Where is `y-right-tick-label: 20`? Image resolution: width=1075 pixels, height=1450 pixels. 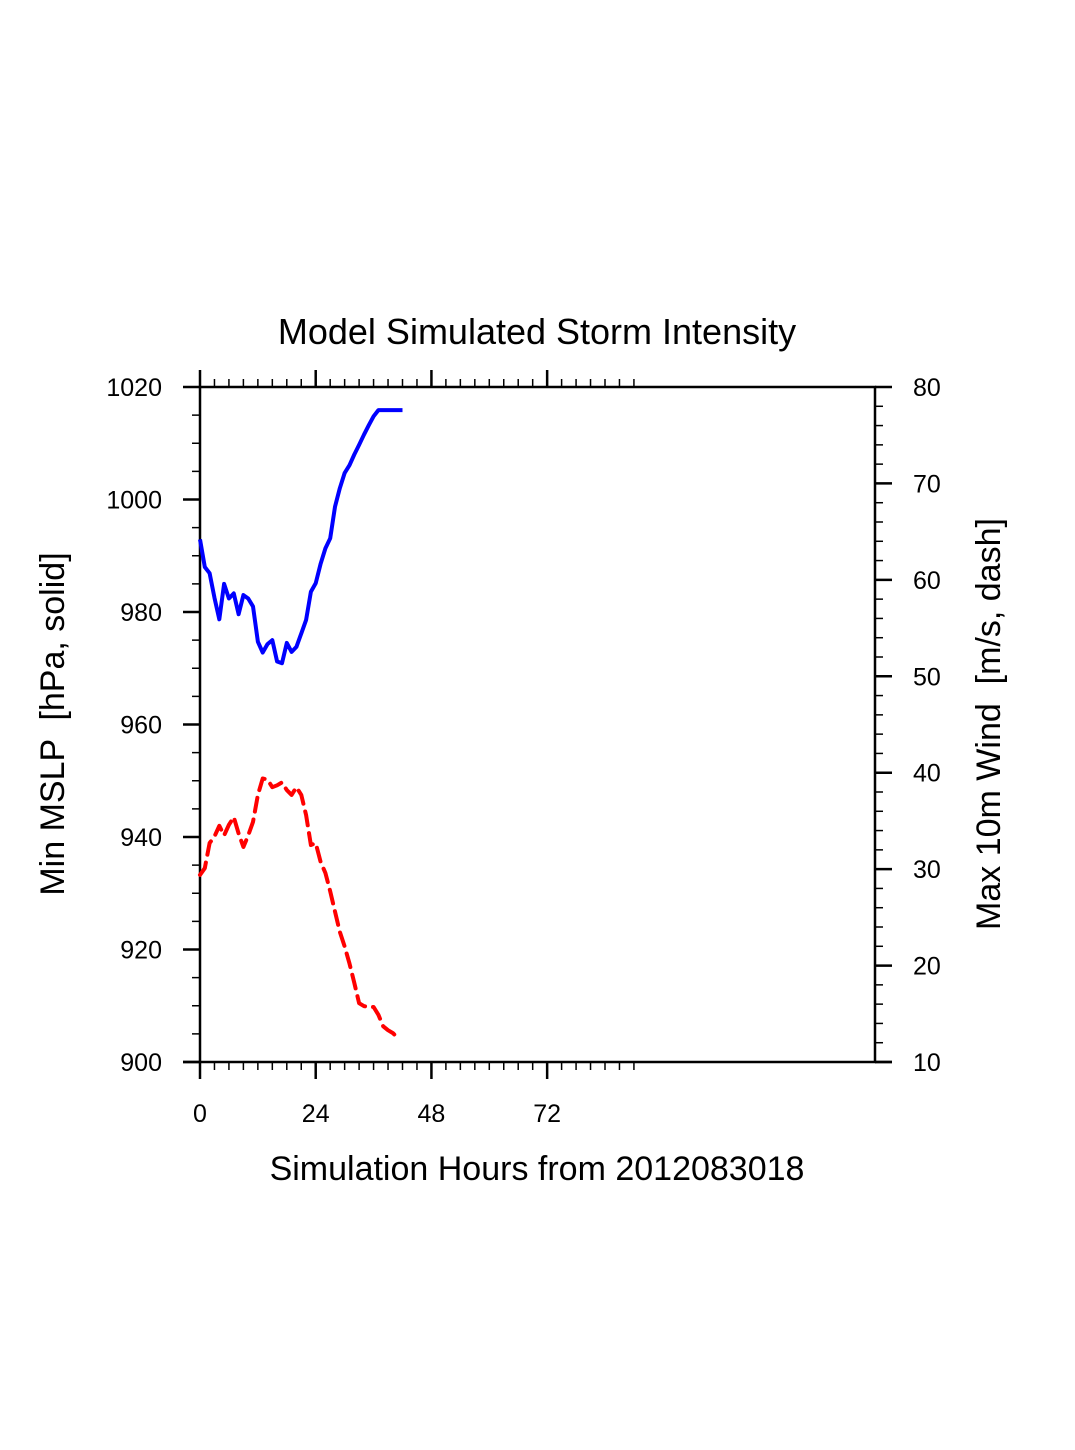 y-right-tick-label: 20 is located at coordinates (927, 967).